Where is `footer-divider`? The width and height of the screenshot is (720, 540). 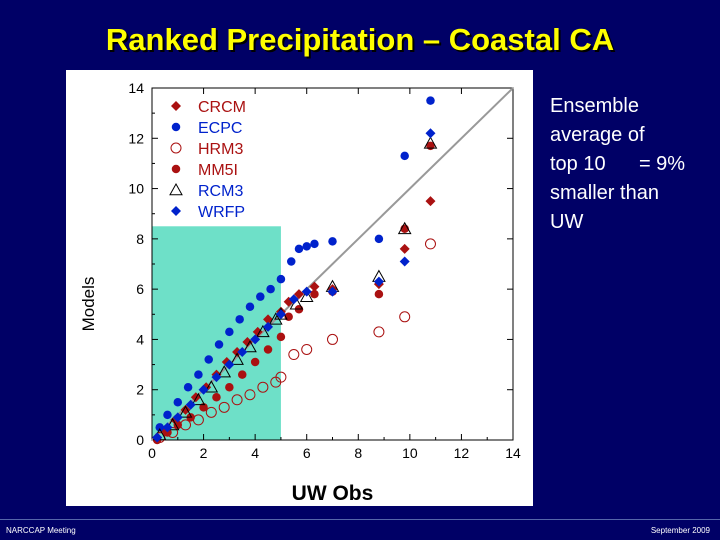 footer-divider is located at coordinates (360, 519).